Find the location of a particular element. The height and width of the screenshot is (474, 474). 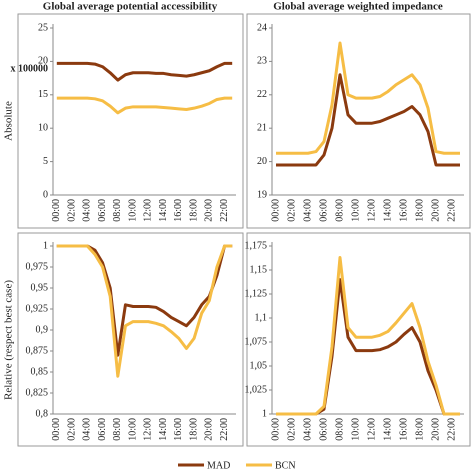

y-tick-label: 23 is located at coordinates (262, 61).